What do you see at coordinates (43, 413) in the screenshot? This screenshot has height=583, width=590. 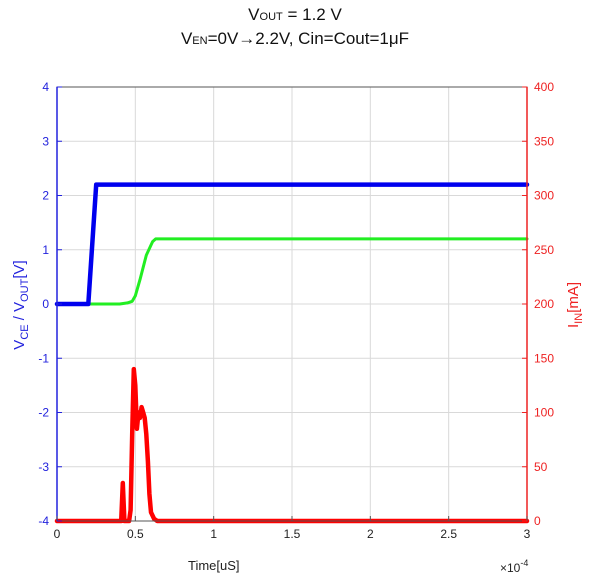 I see `y-left-tick-label: -2` at bounding box center [43, 413].